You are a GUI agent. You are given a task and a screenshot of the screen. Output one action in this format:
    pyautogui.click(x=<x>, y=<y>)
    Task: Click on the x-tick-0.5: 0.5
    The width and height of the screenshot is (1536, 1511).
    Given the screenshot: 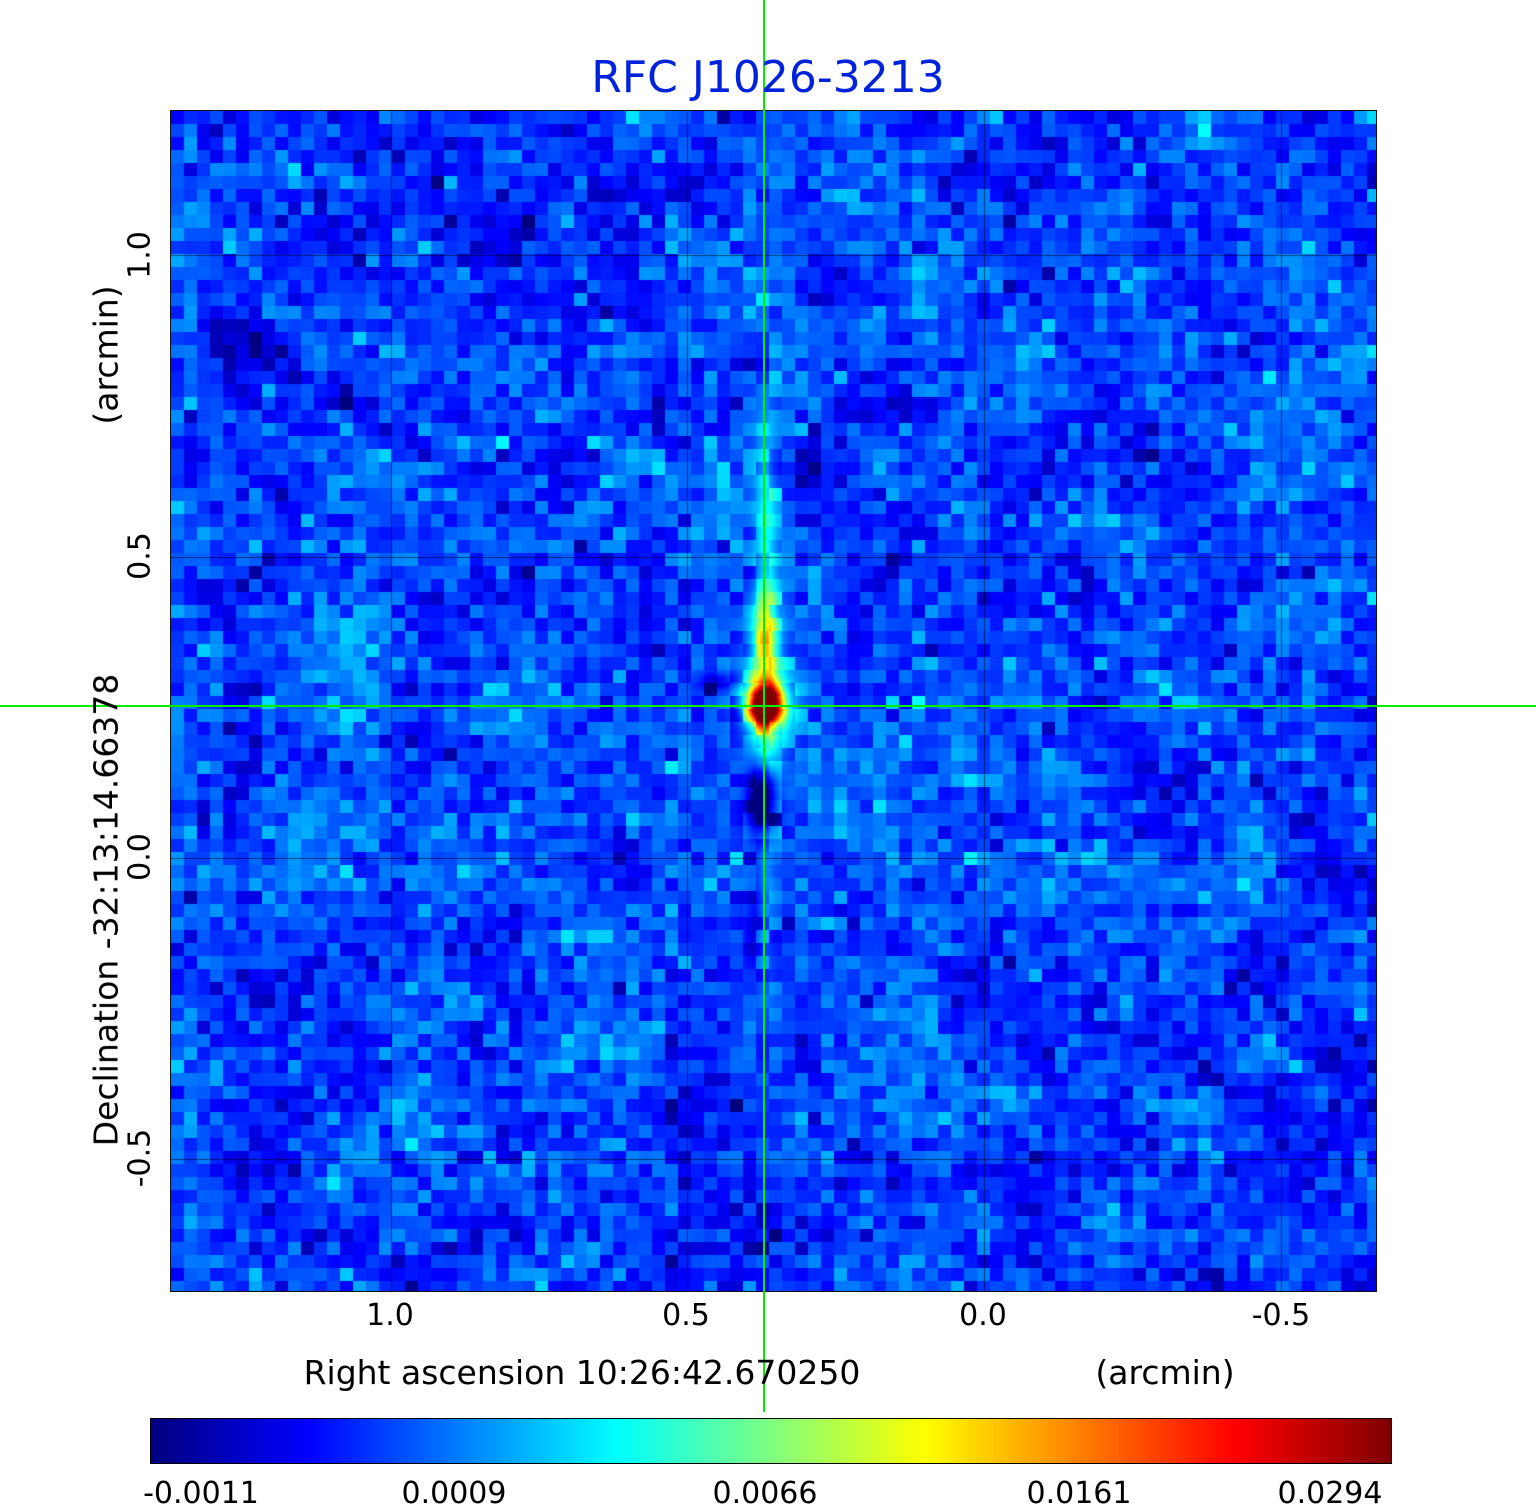 What is the action you would take?
    pyautogui.click(x=686, y=1315)
    